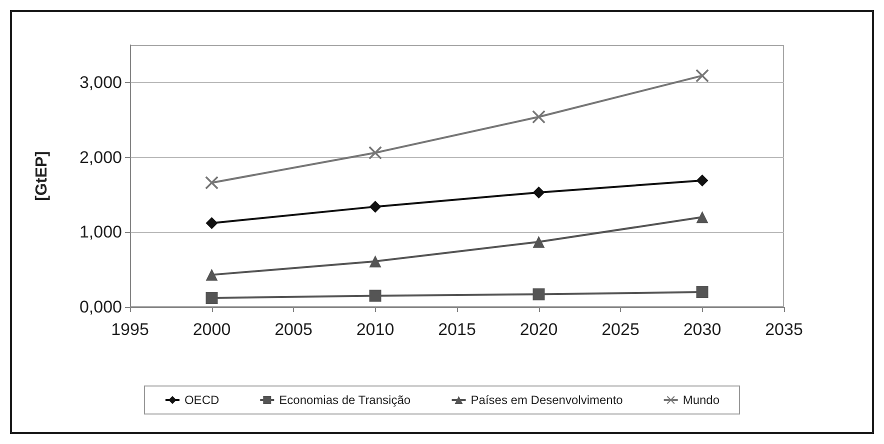  I want to click on x-tick-label: 2015, so click(457, 329).